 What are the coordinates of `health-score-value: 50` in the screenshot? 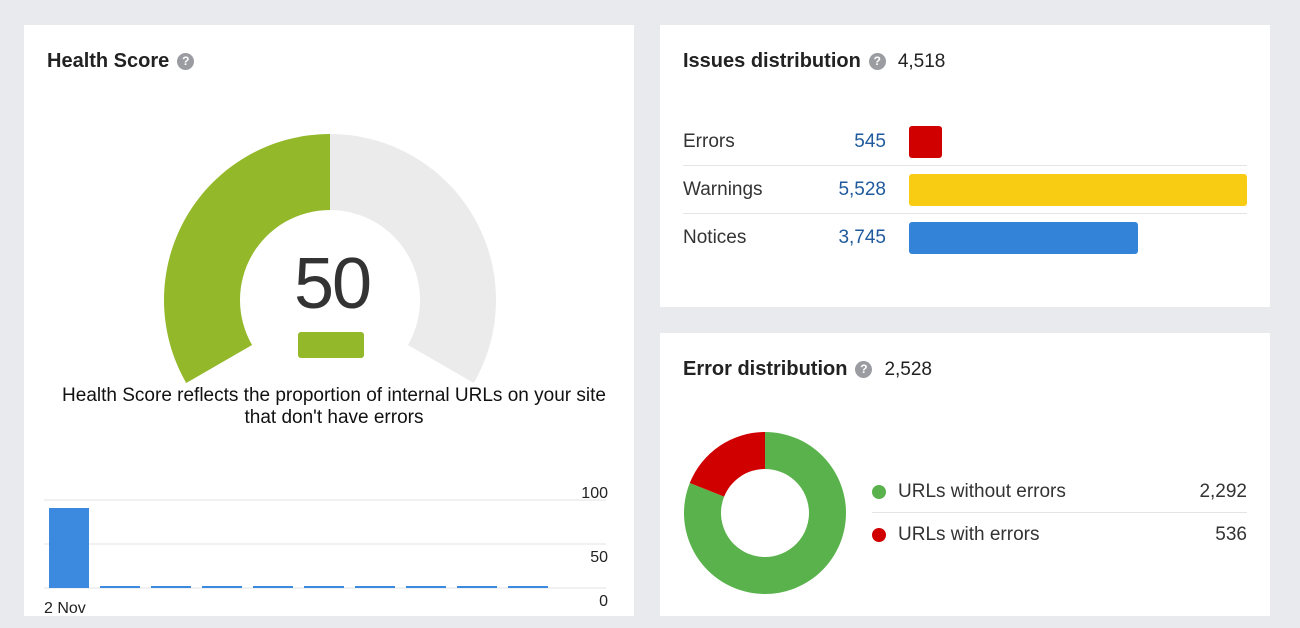 It's located at (332, 284).